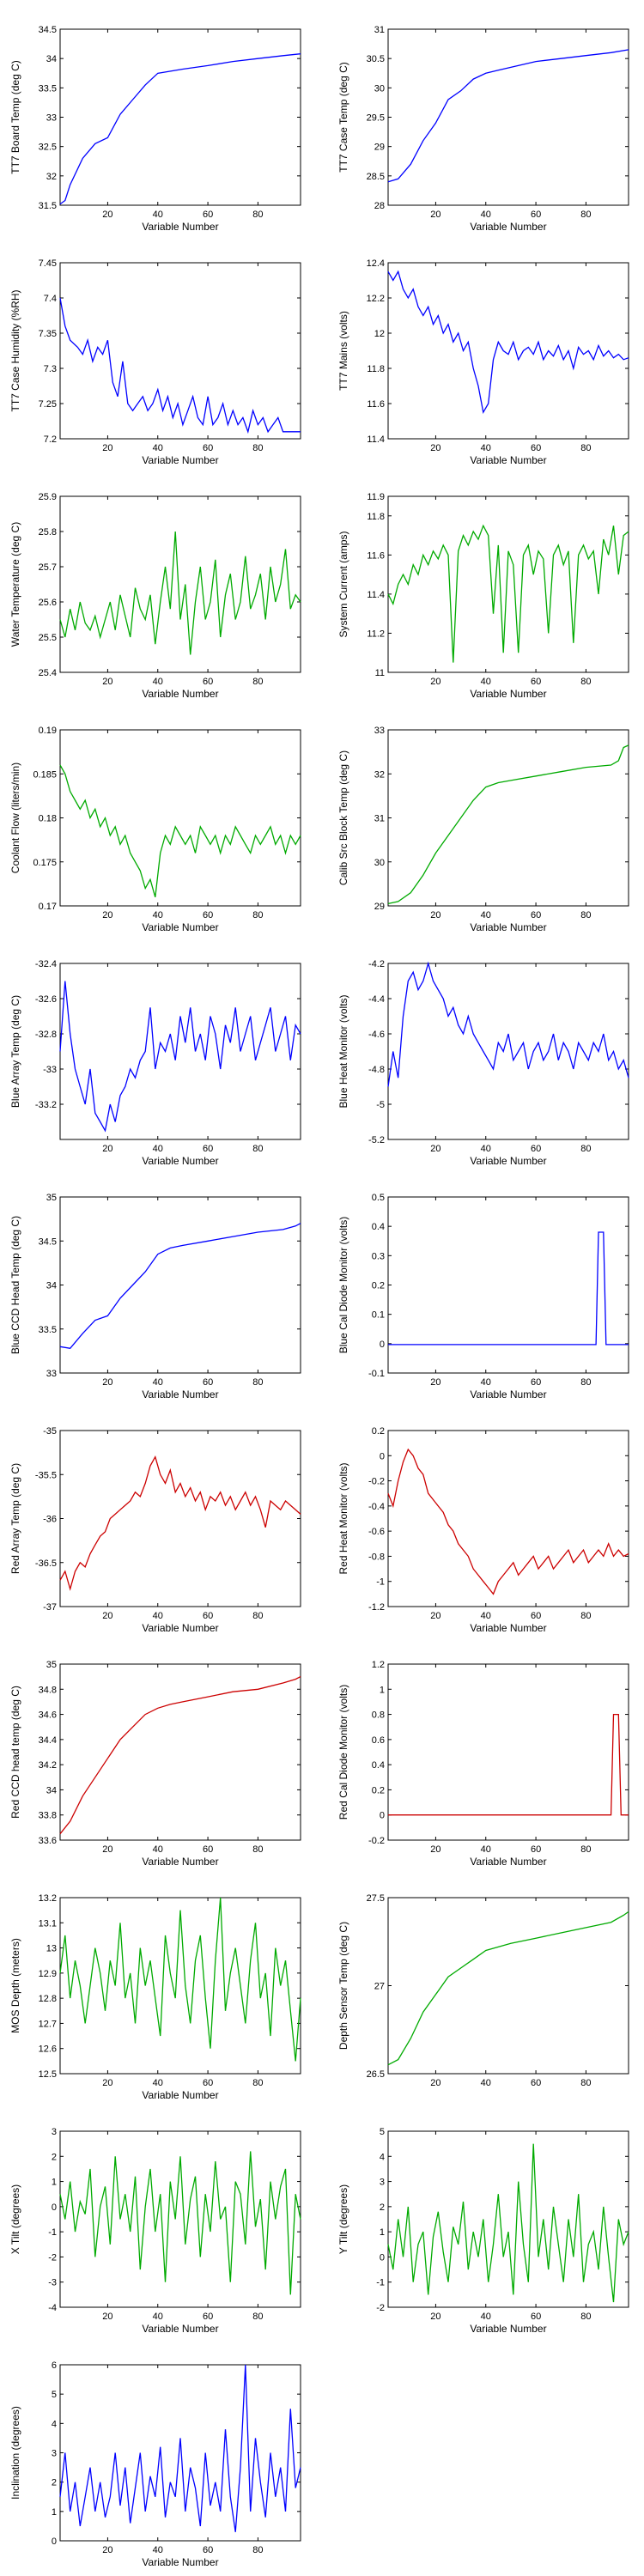  What do you see at coordinates (379, 148) in the screenshot?
I see `y-tick-label: 29` at bounding box center [379, 148].